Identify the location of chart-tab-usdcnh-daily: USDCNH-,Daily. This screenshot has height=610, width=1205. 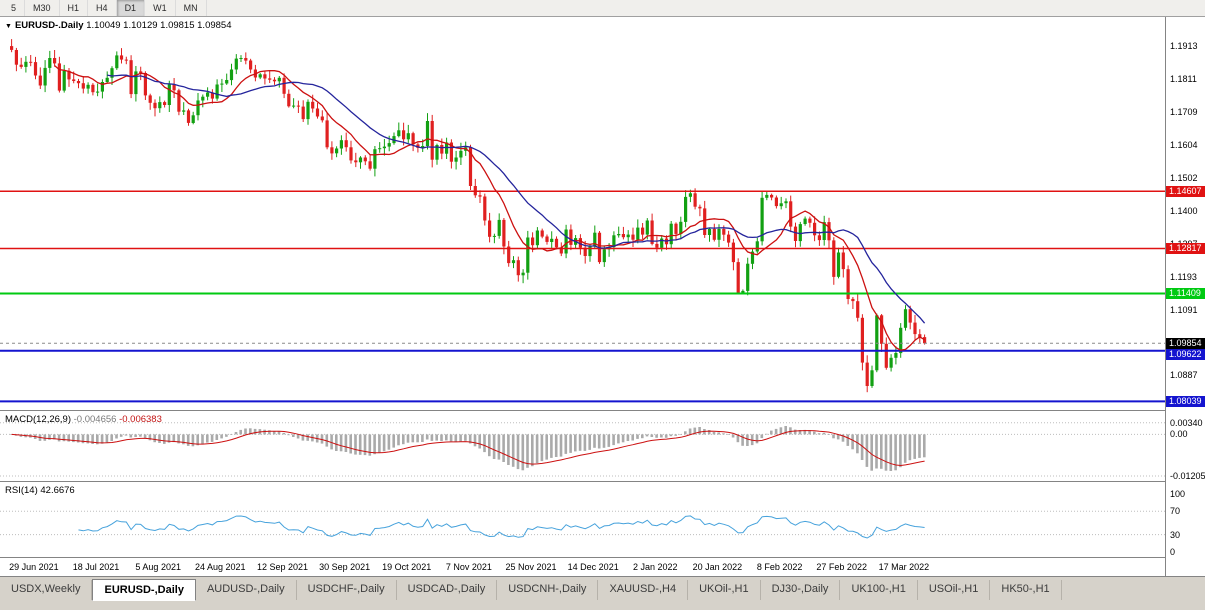
(548, 590).